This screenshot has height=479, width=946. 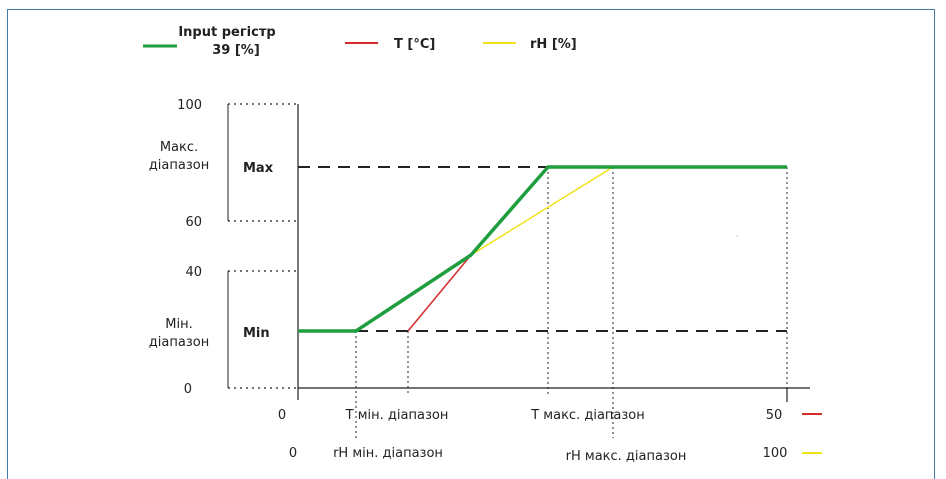 What do you see at coordinates (293, 453) in the screenshot?
I see `x-rh-start: 0` at bounding box center [293, 453].